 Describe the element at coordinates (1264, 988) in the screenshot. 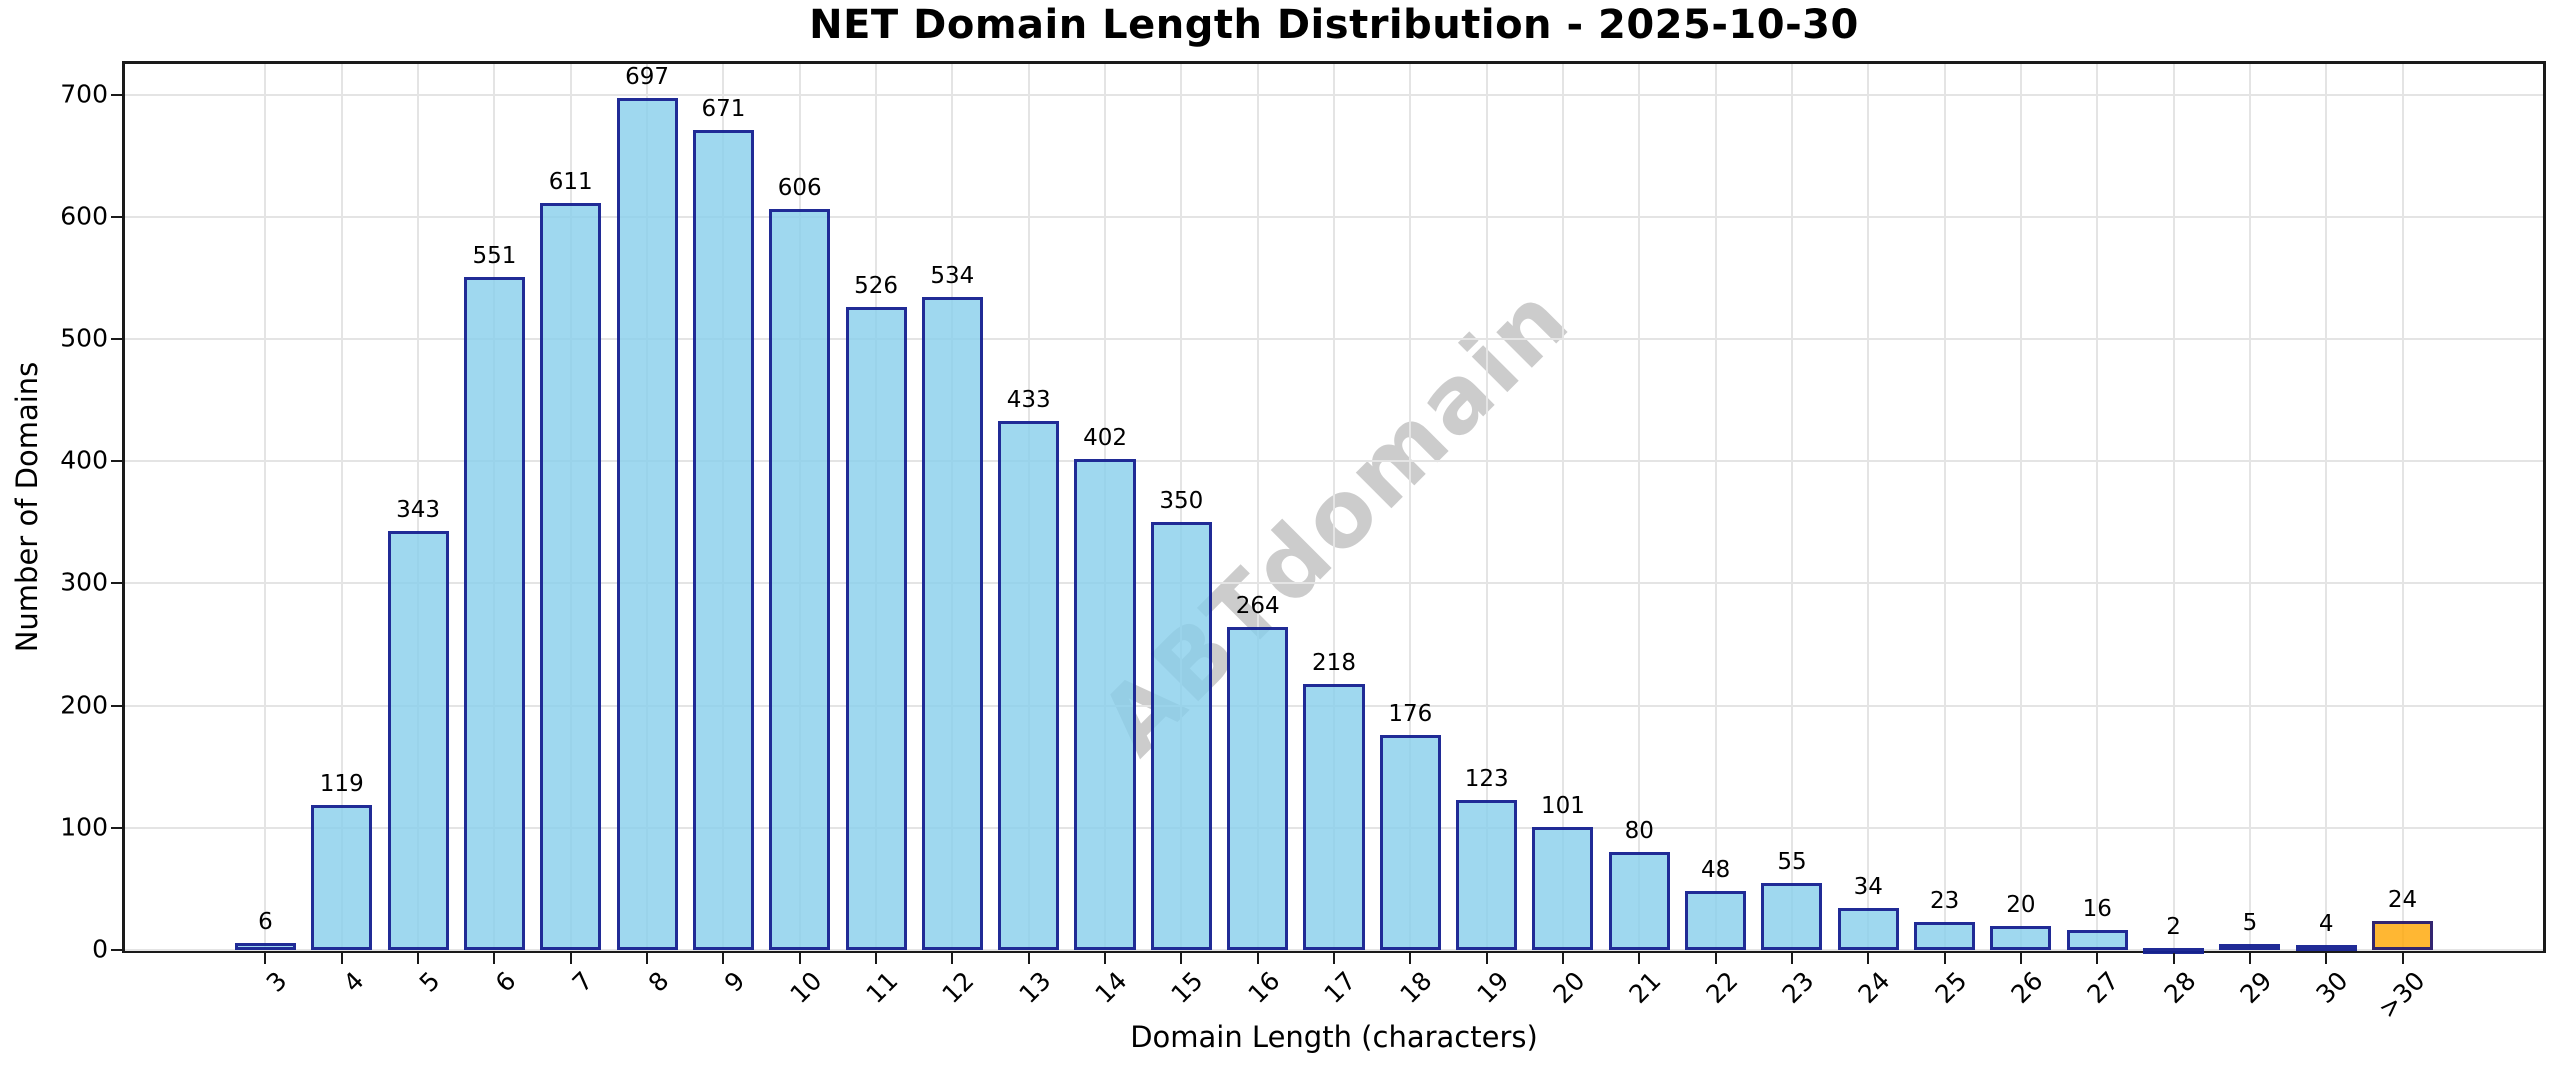

I see `x-tick-label: 16` at that location.